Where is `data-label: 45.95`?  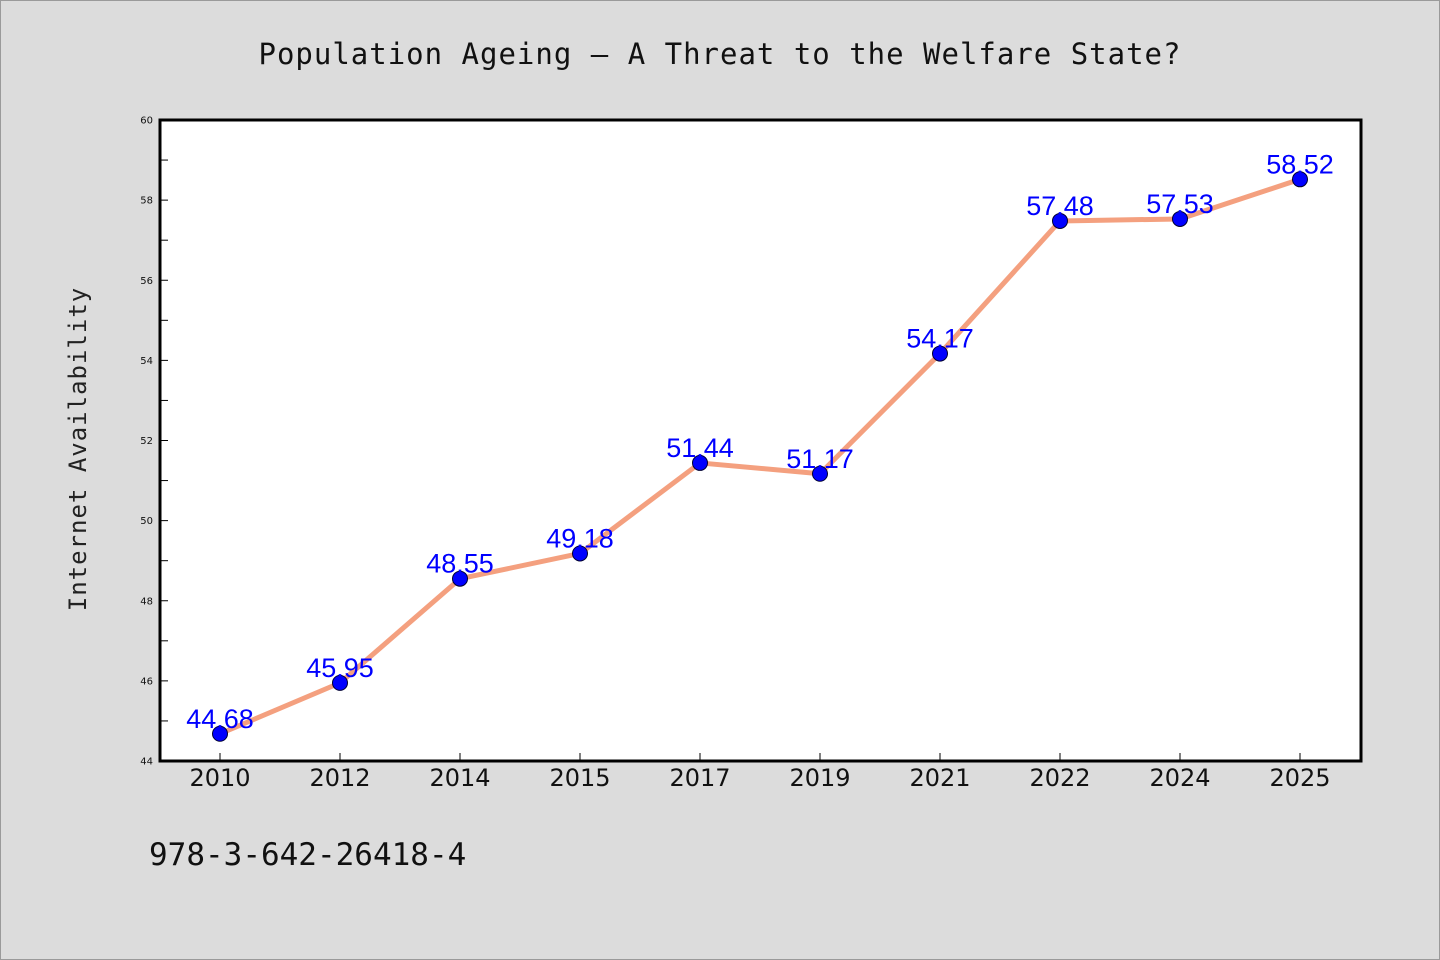 data-label: 45.95 is located at coordinates (340, 668).